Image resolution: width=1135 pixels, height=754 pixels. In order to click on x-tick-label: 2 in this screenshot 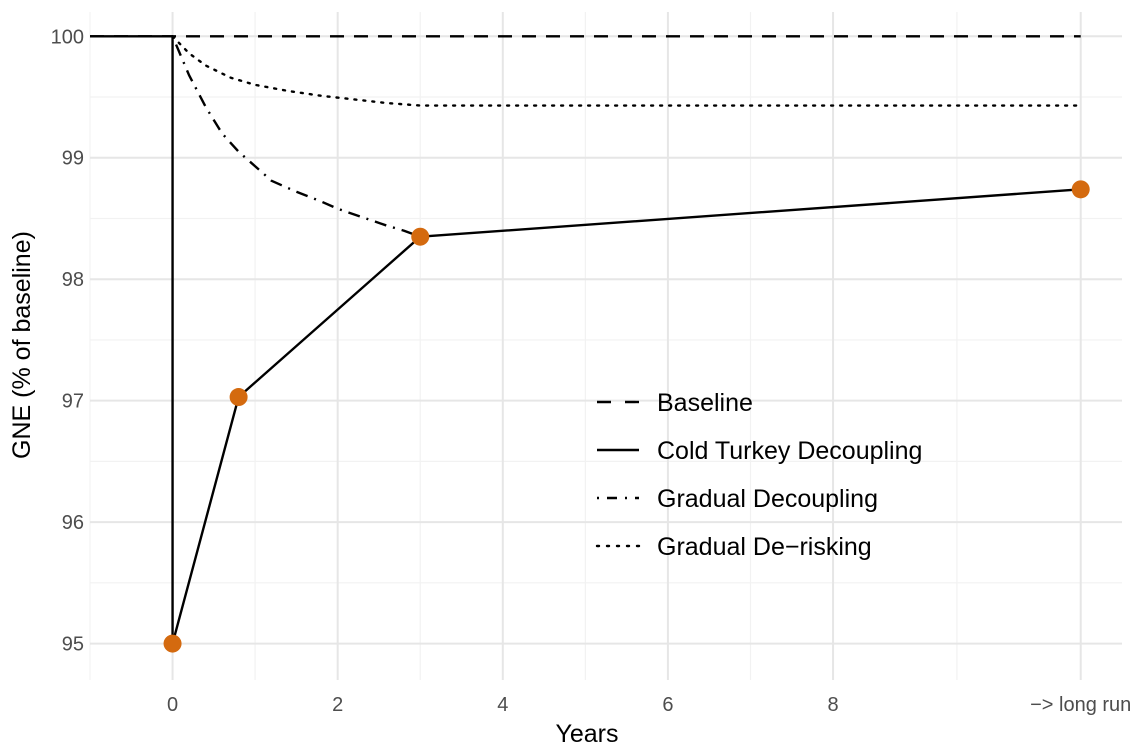, I will do `click(337, 705)`.